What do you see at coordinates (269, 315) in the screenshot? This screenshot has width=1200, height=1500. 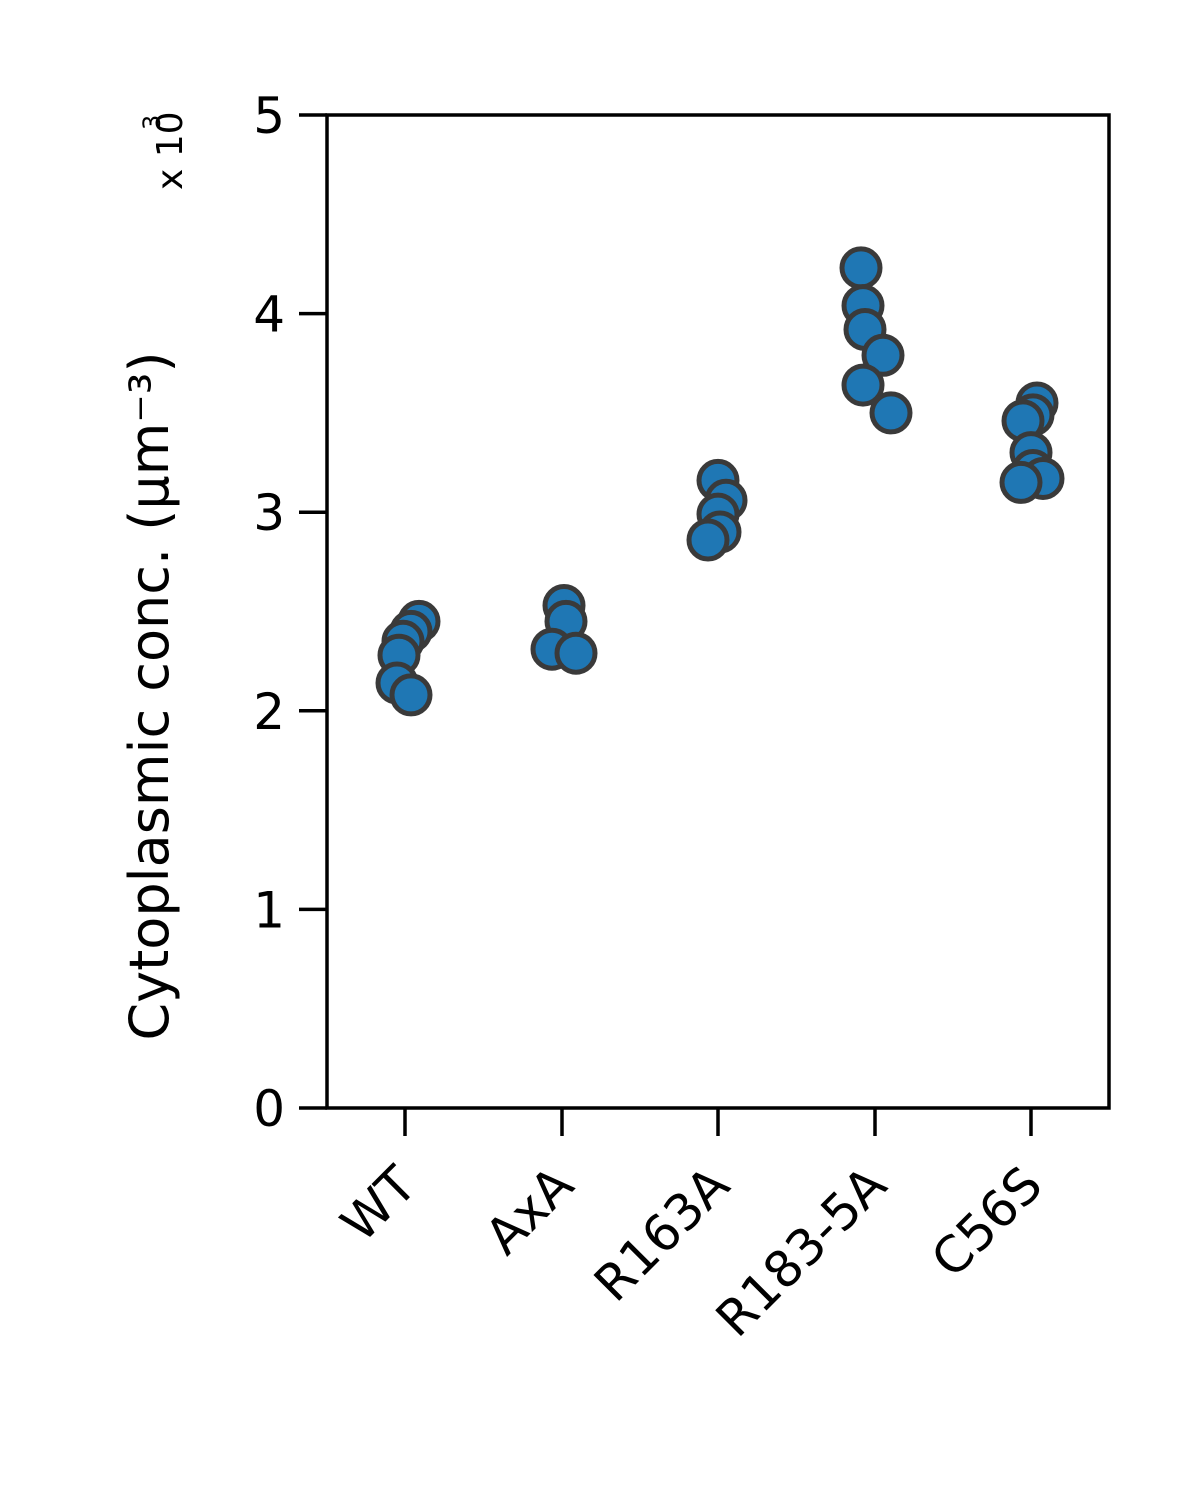 I see `y-tick-label: 4` at bounding box center [269, 315].